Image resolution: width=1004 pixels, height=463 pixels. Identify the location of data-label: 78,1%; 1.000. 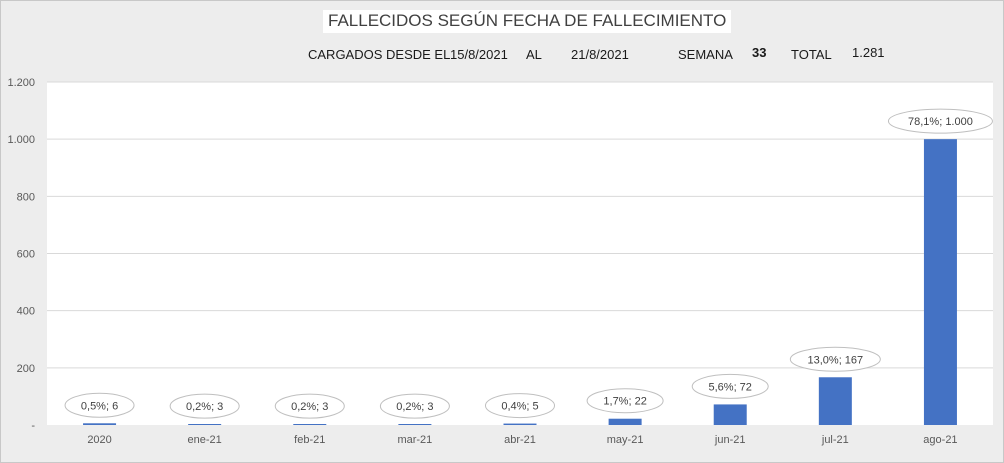
(940, 121).